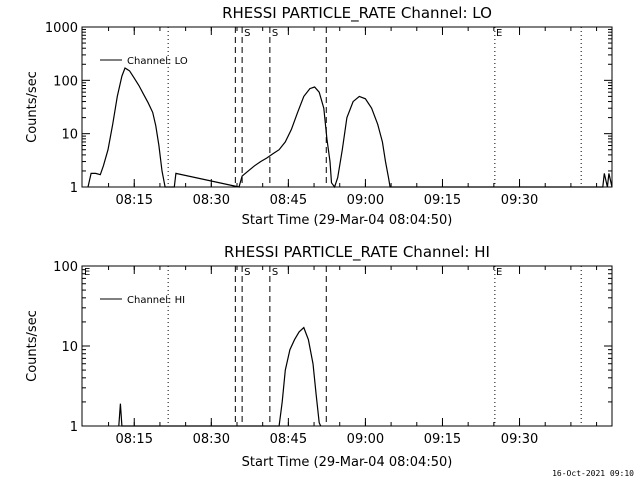  Describe the element at coordinates (32, 346) in the screenshot. I see `hi-y-axis-label: Counts/sec` at that location.